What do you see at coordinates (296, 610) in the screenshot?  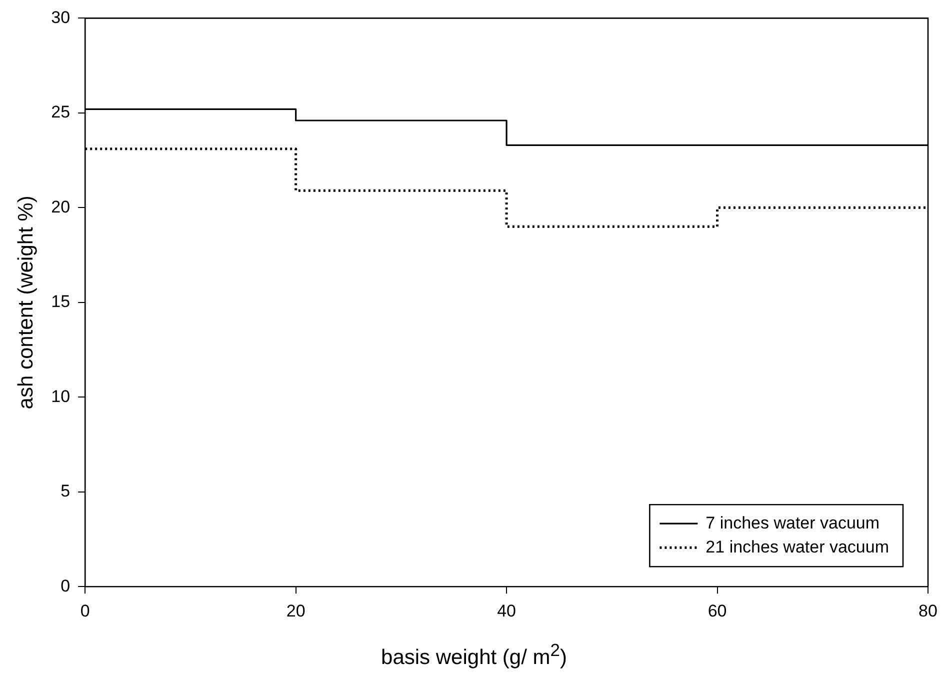 I see `x-tick-label: 20` at bounding box center [296, 610].